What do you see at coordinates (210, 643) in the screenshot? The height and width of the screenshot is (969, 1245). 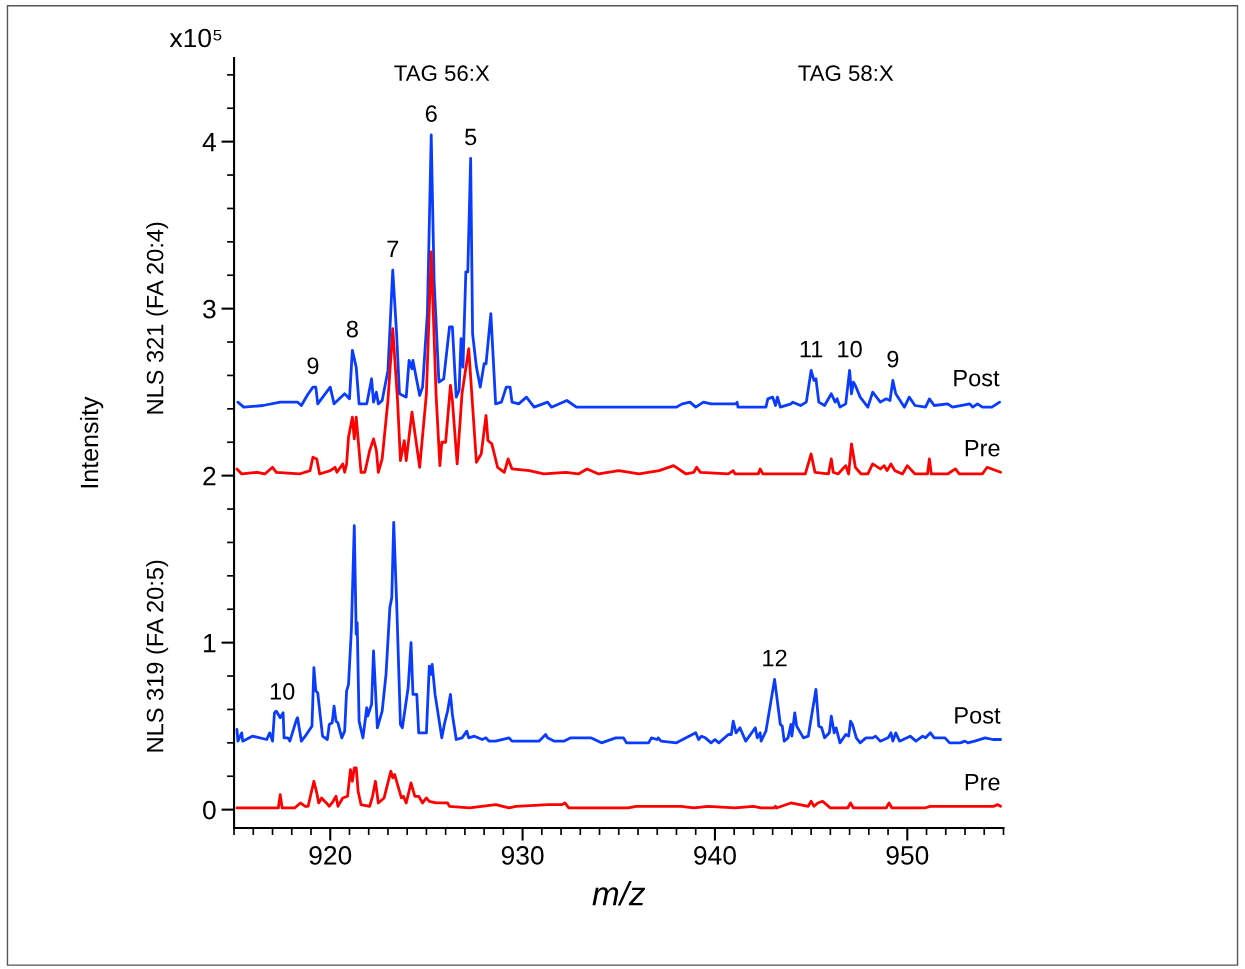 I see `y-tick-label: 1` at bounding box center [210, 643].